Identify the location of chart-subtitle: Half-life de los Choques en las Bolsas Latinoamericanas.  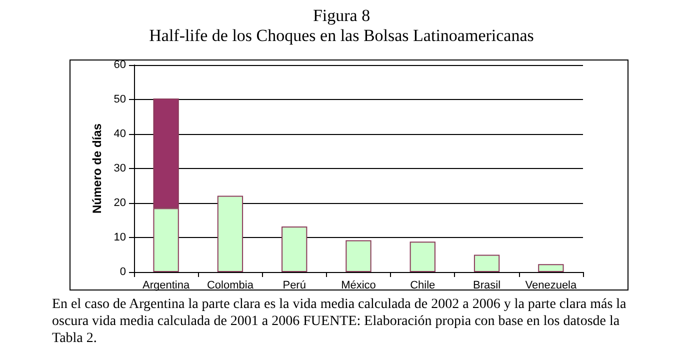
(341, 35).